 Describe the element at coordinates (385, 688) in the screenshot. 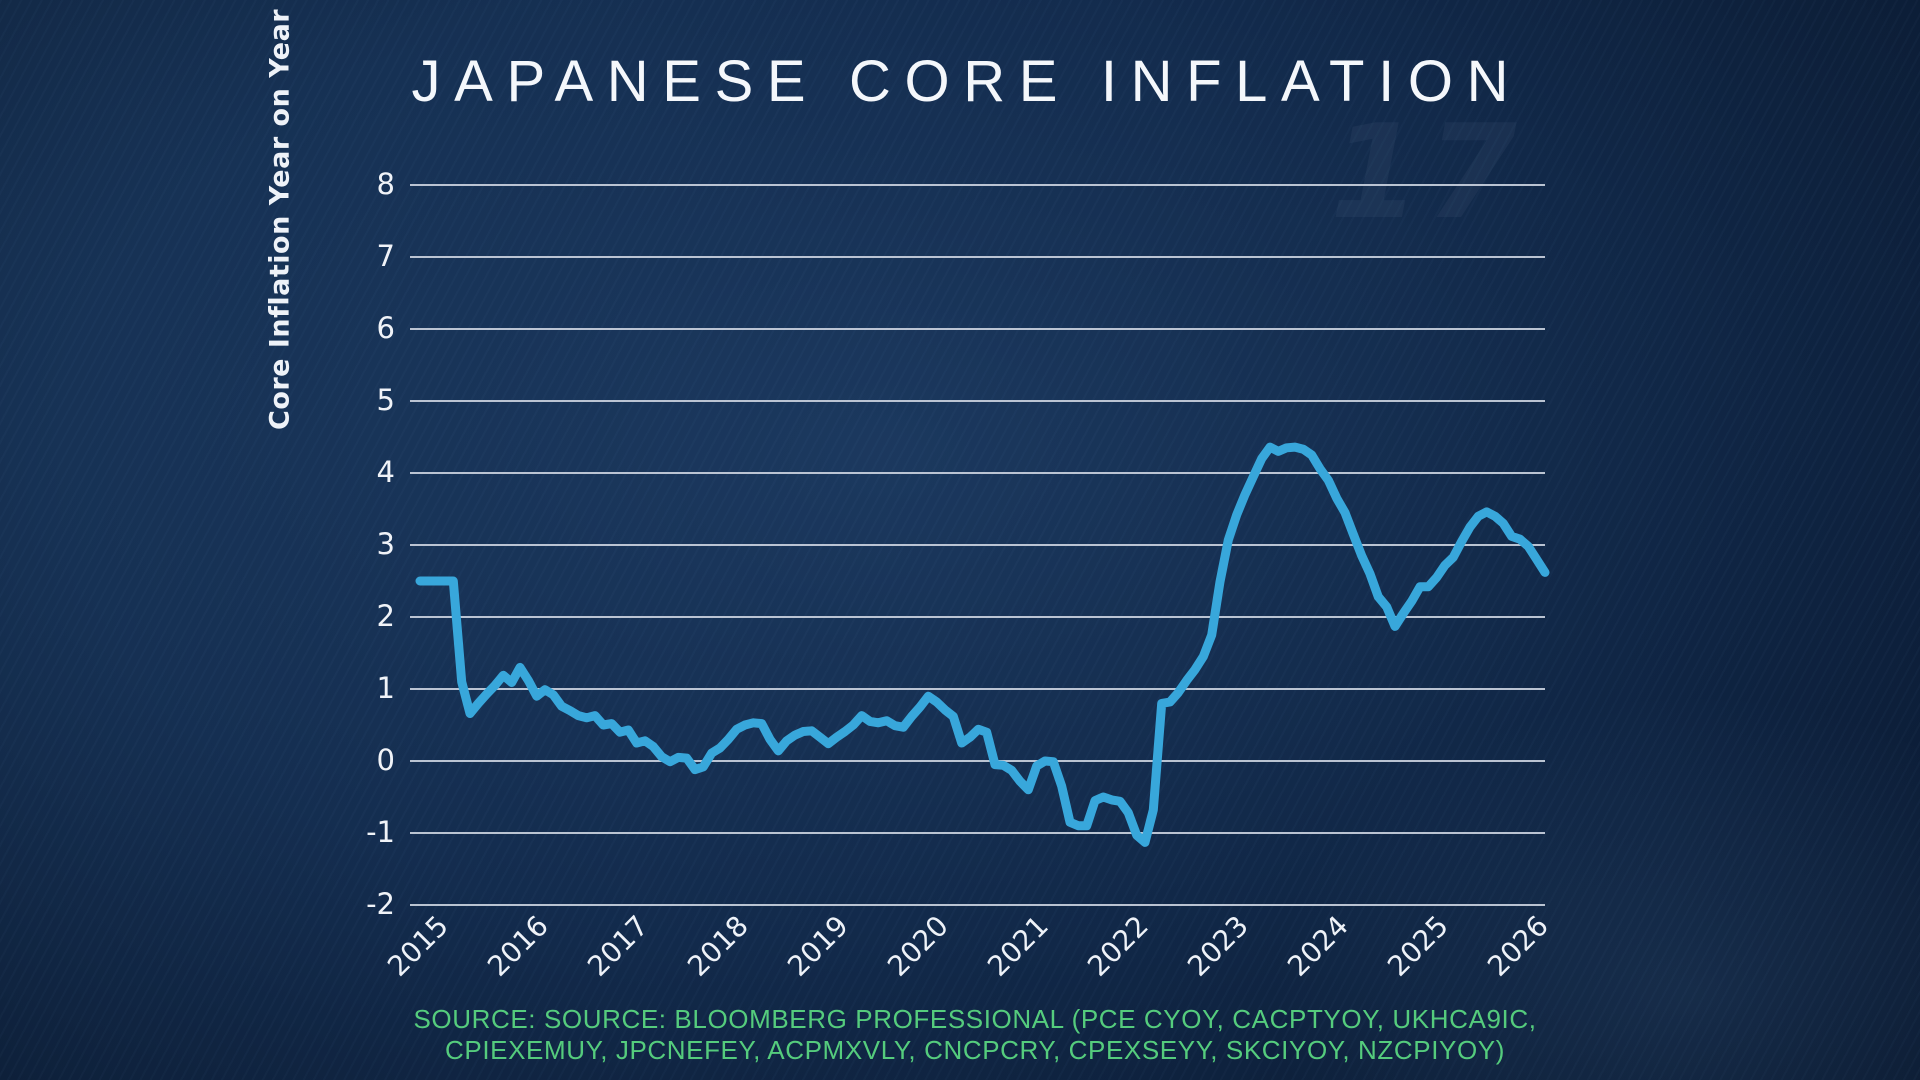

I see `y-tick-label: 1` at that location.